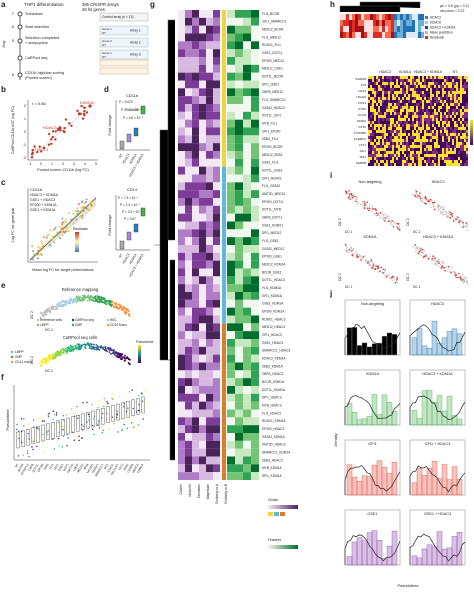  What do you see at coordinates (63, 164) in the screenshot?
I see `label: 2` at bounding box center [63, 164].